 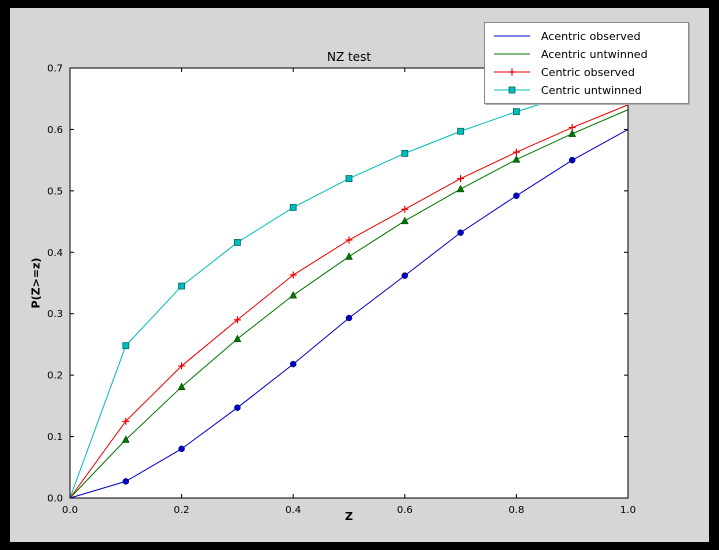 I want to click on x-tick-label: 1.0, so click(x=628, y=510).